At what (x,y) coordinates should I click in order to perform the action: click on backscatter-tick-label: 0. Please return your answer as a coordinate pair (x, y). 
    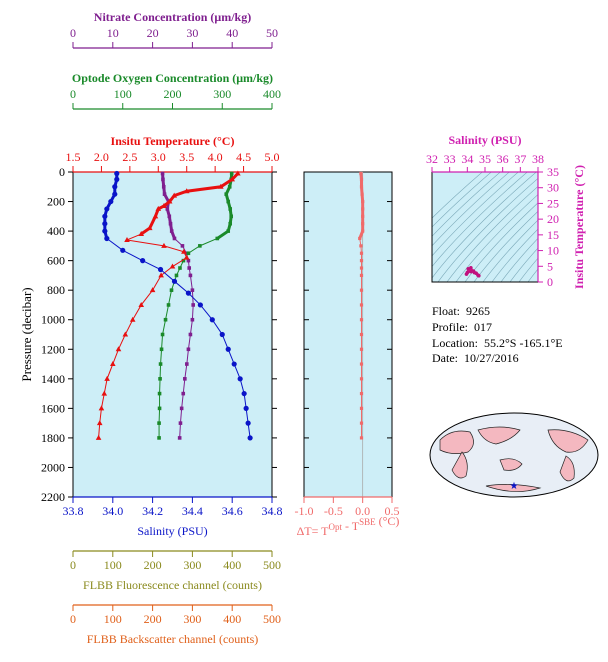
    Looking at the image, I should click on (73, 619).